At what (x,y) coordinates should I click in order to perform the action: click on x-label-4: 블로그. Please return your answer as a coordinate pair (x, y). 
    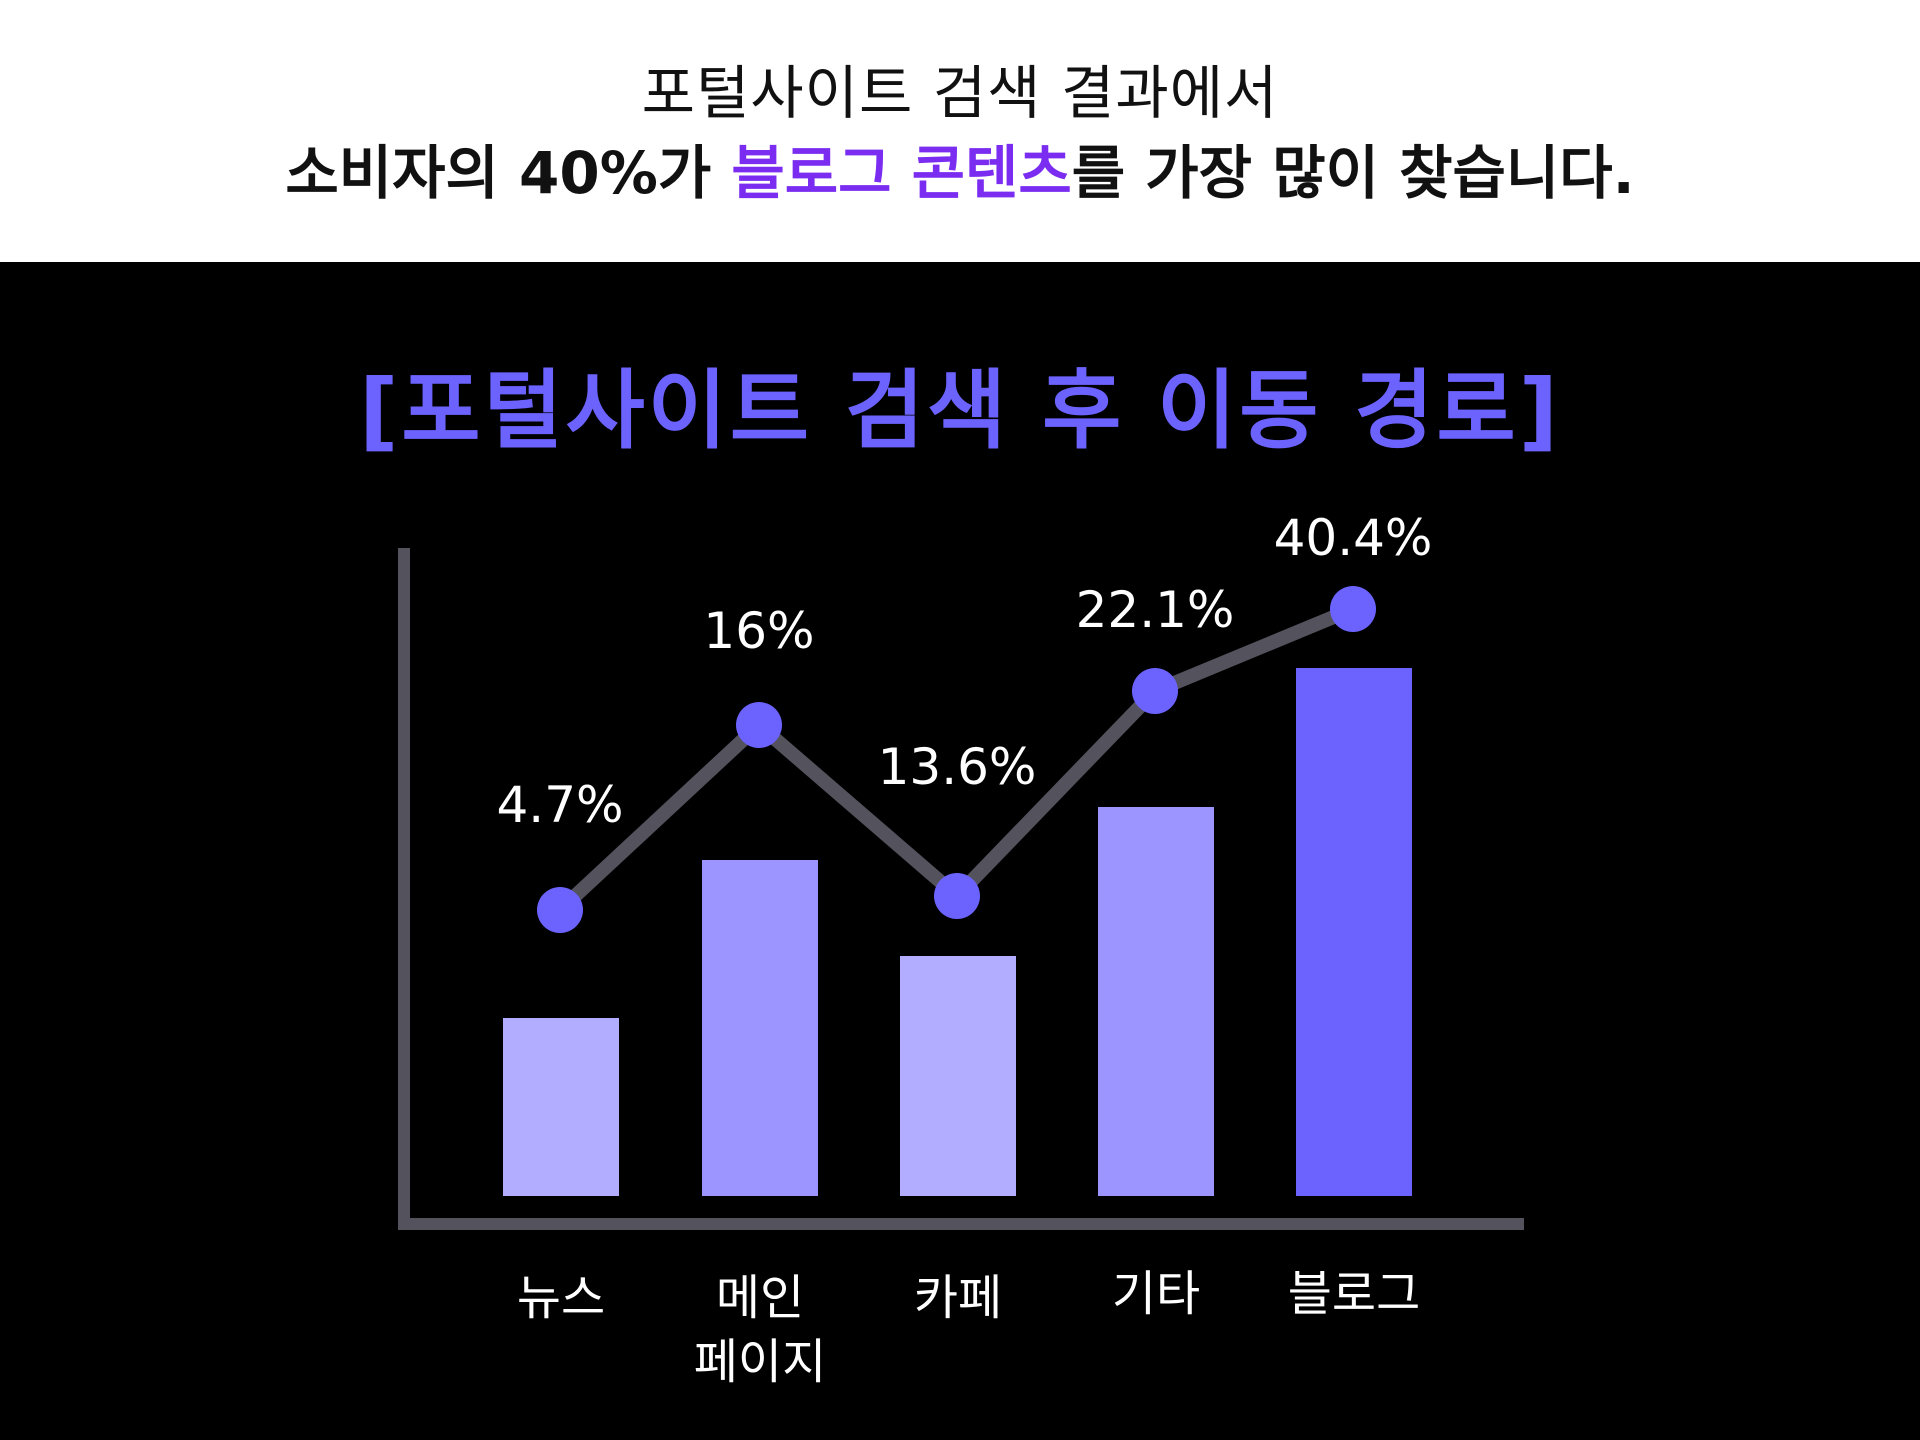
    Looking at the image, I should click on (1354, 1294).